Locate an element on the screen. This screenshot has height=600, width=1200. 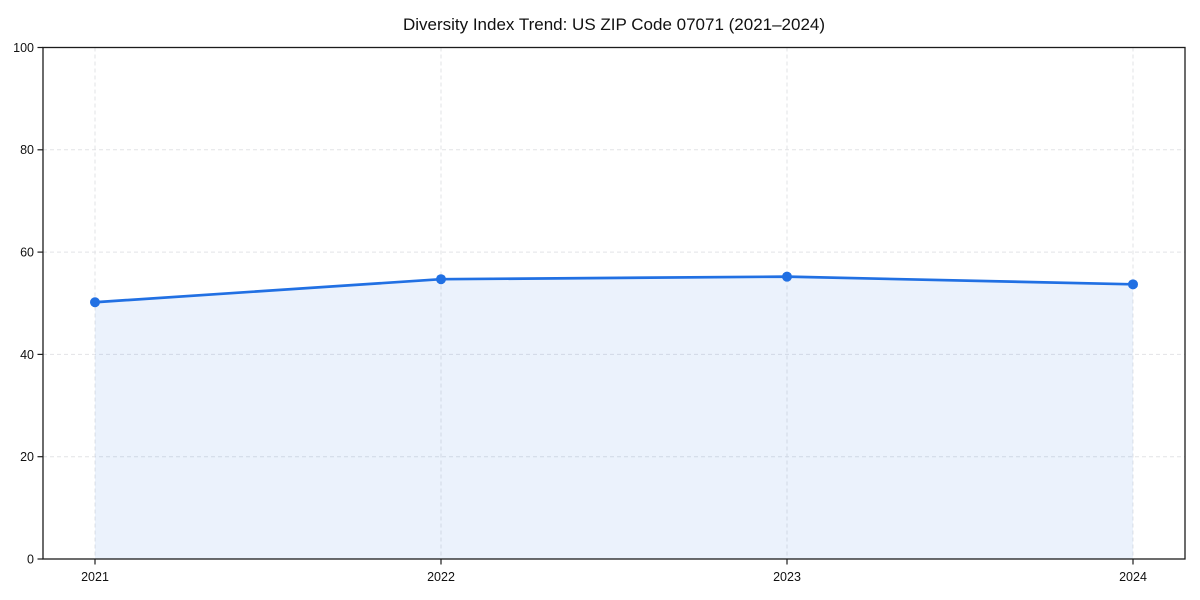
trend-line is located at coordinates (614, 289).